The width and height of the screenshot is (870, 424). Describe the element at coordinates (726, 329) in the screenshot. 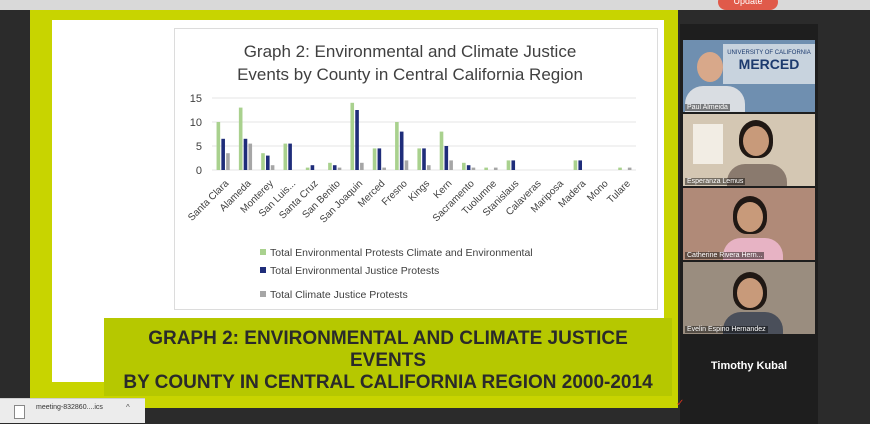

I see `participant-name: Evelin Espino Hernandez` at that location.